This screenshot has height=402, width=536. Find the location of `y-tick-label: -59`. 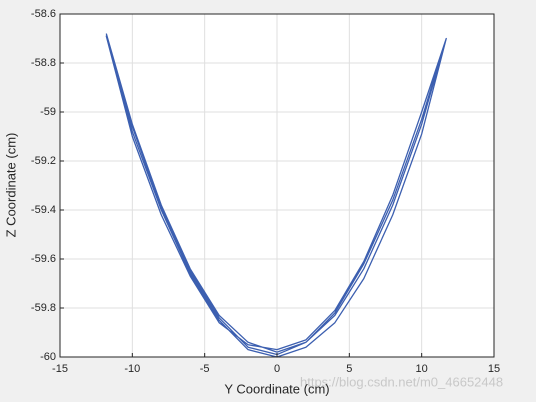

y-tick-label: -59 is located at coordinates (48, 112).